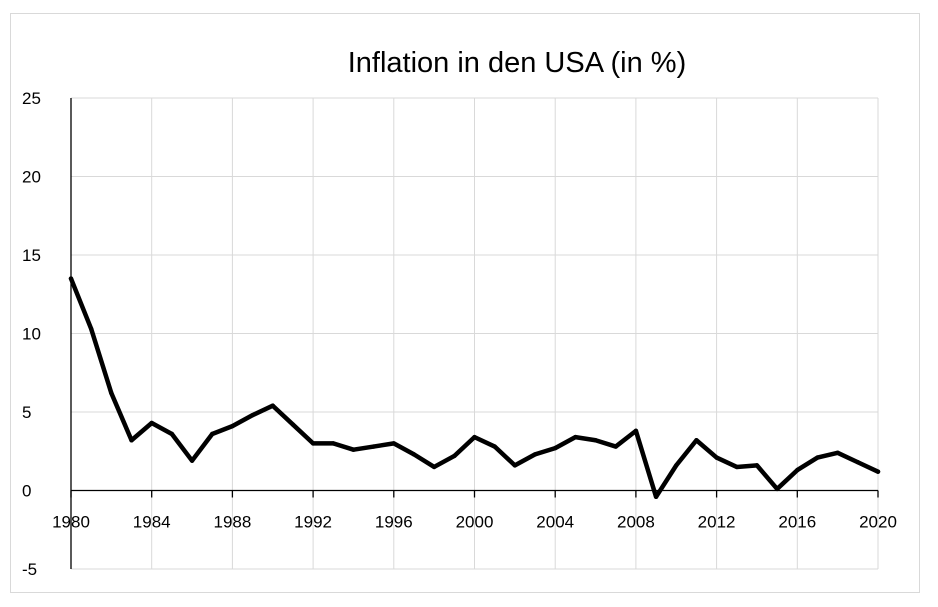 This screenshot has width=938, height=607. I want to click on x-tick-label: 1988, so click(232, 522).